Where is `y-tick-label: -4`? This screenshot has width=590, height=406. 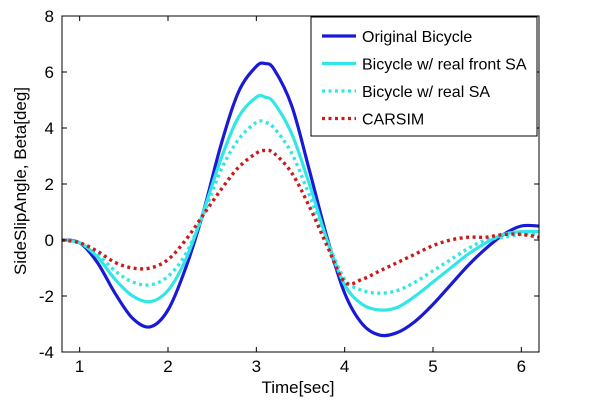 y-tick-label: -4 is located at coordinates (46, 352).